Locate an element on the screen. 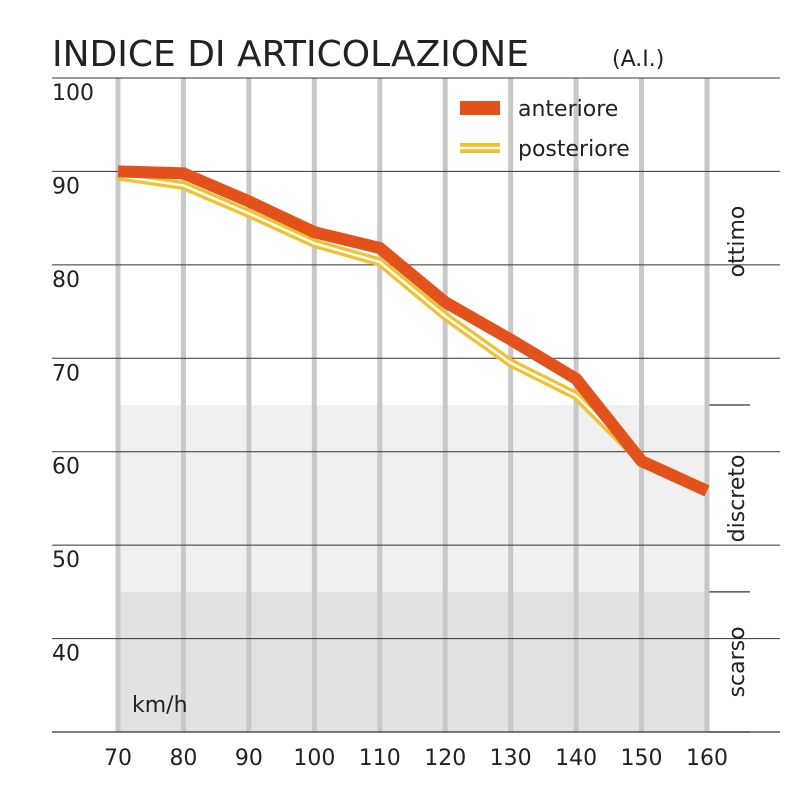 This screenshot has width=800, height=804. y-tick-label: 100 is located at coordinates (73, 93).